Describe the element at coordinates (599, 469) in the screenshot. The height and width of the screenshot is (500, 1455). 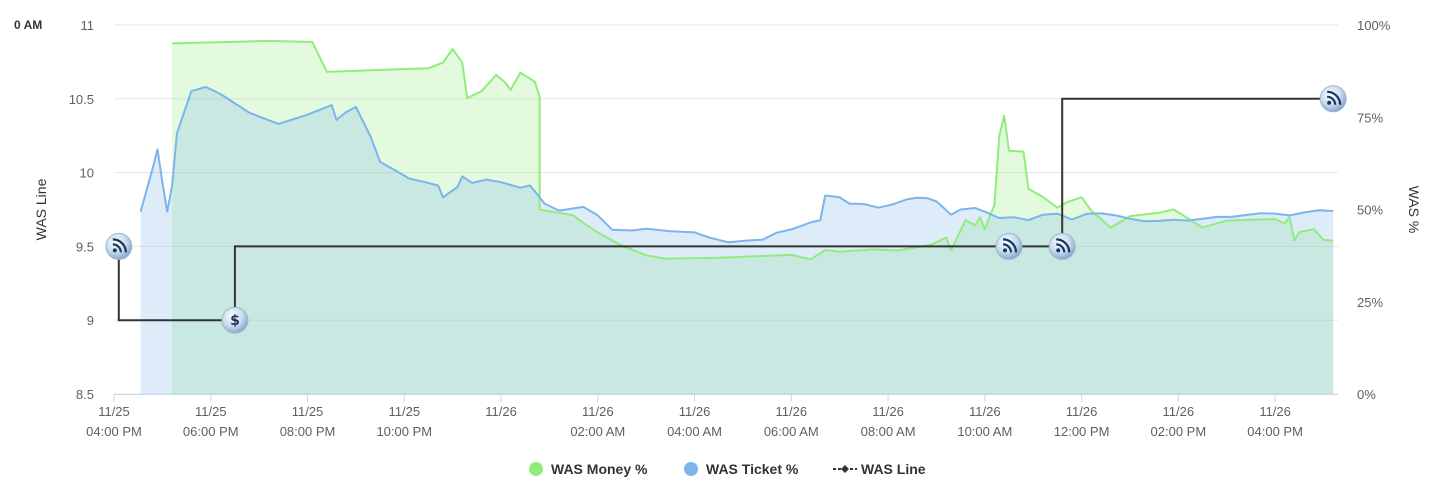
I see `legend-label: WAS Money %` at that location.